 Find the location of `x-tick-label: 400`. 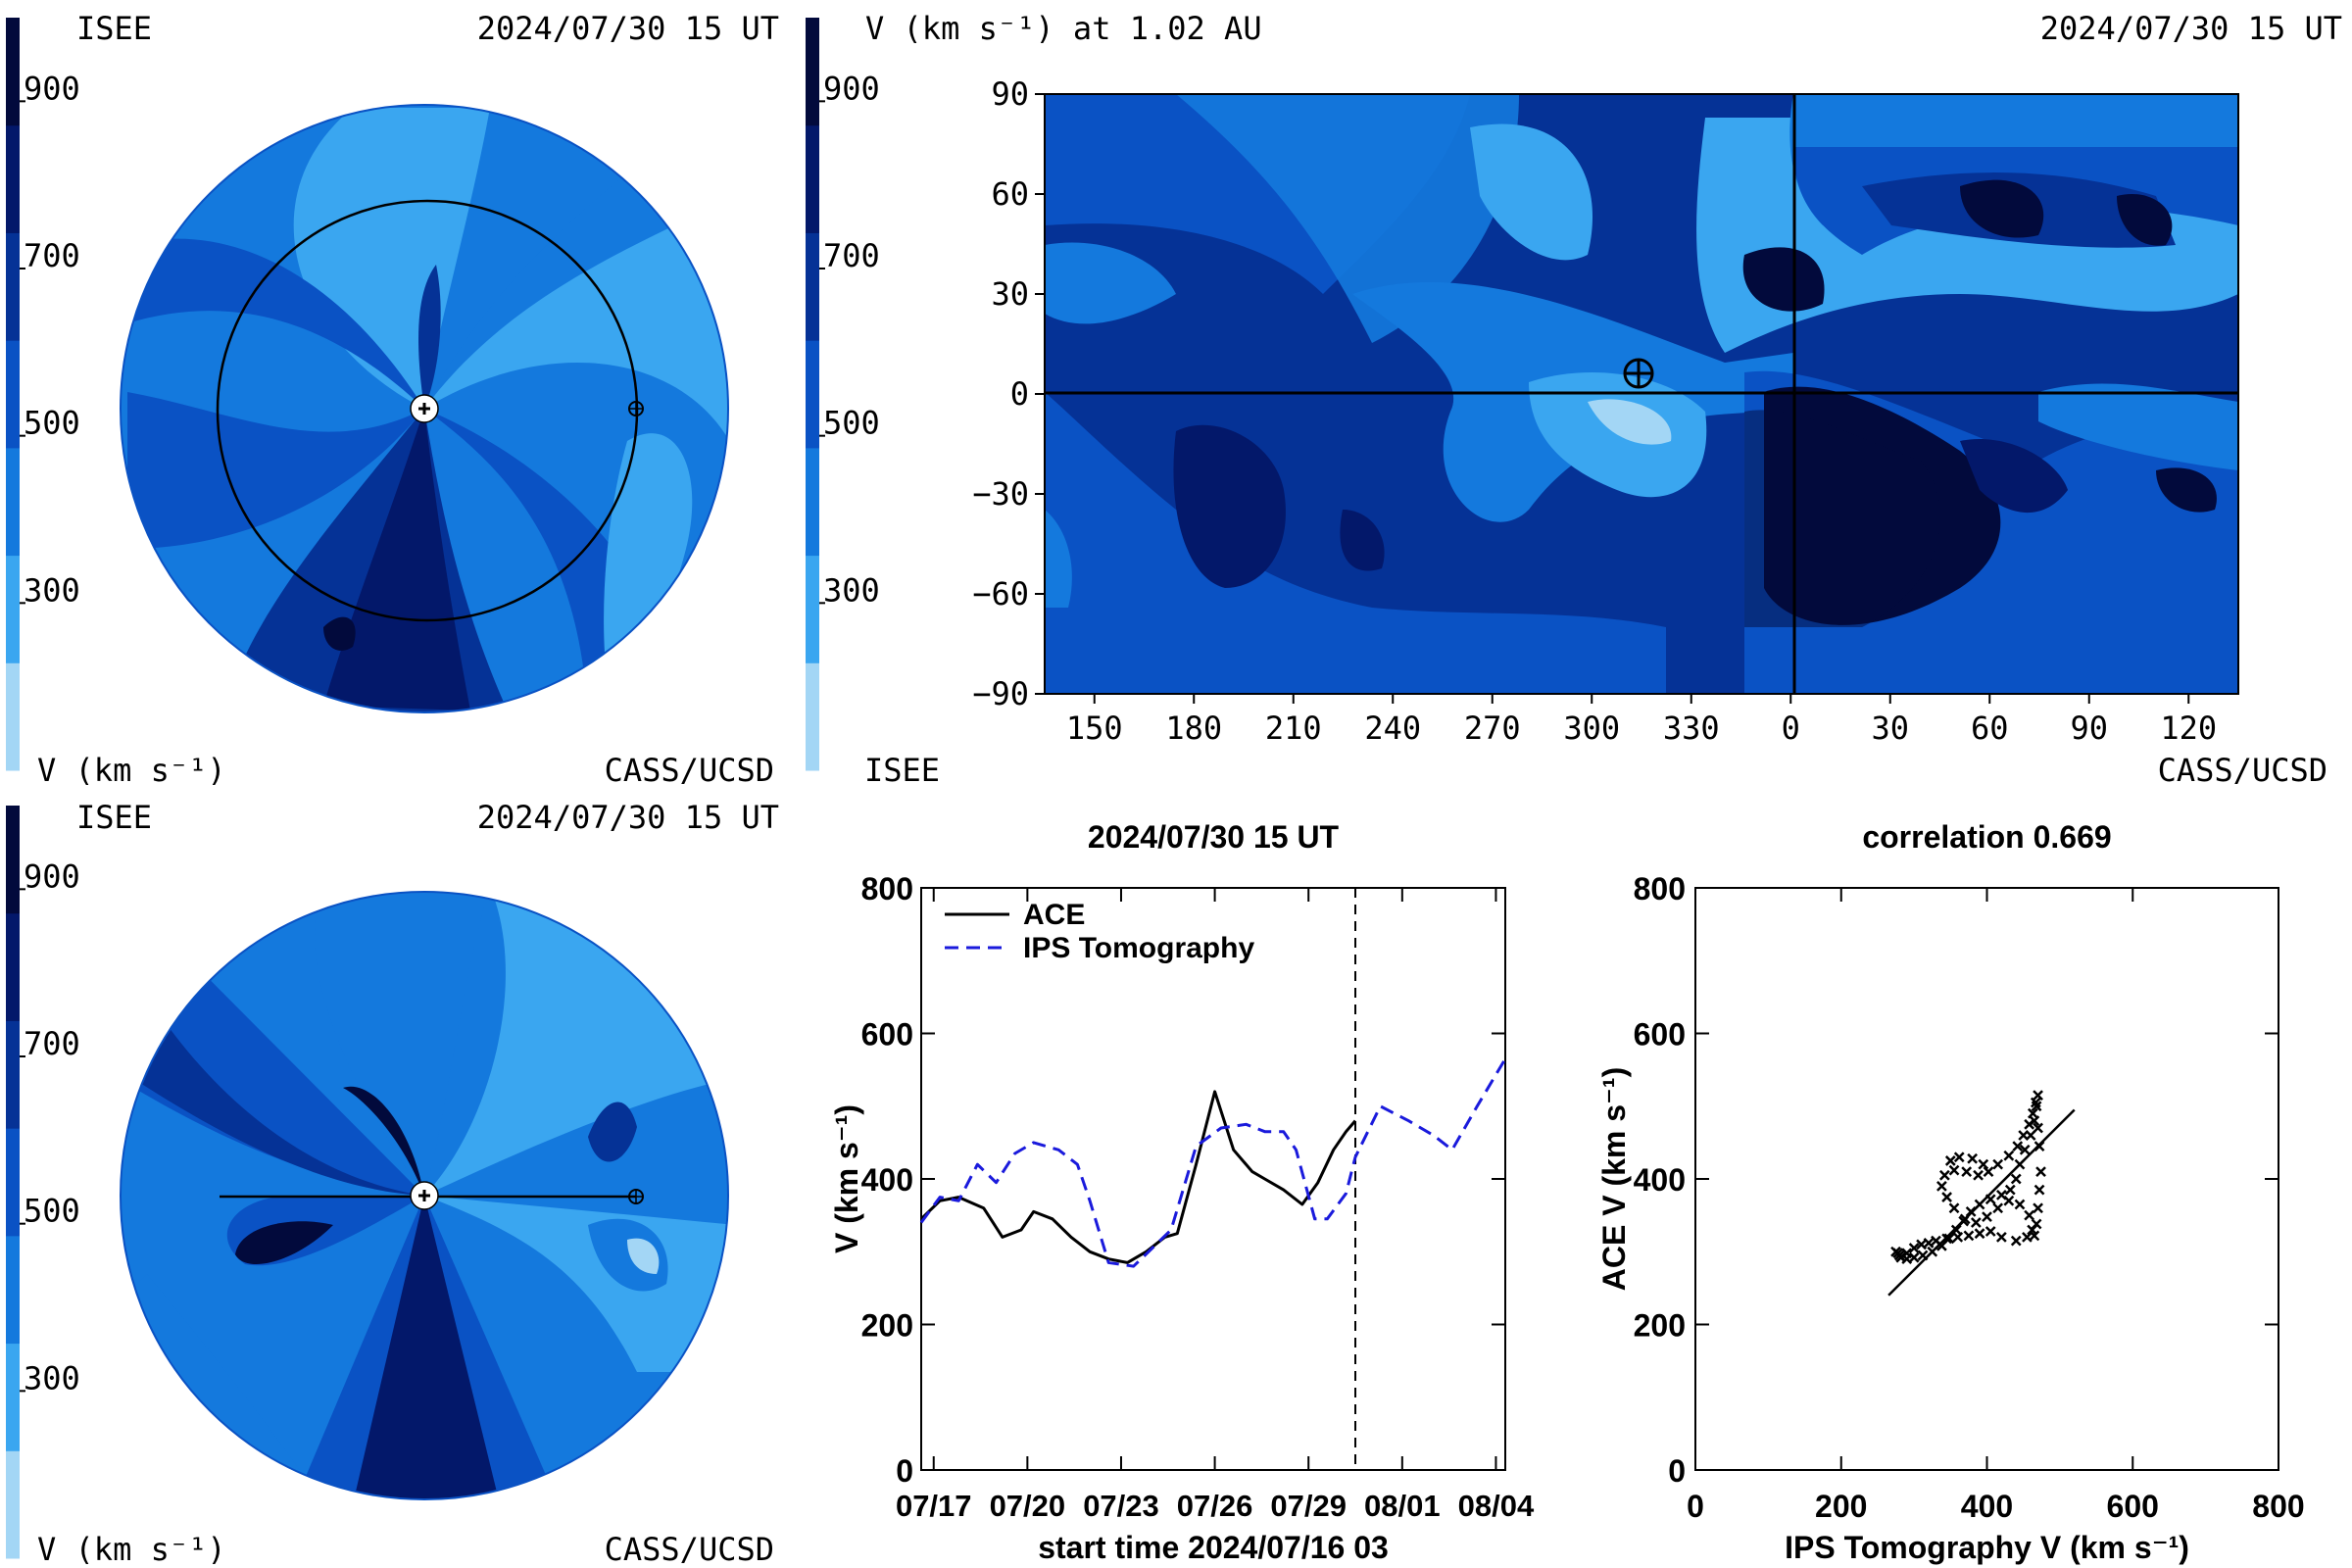

x-tick-label: 400 is located at coordinates (1987, 1506).